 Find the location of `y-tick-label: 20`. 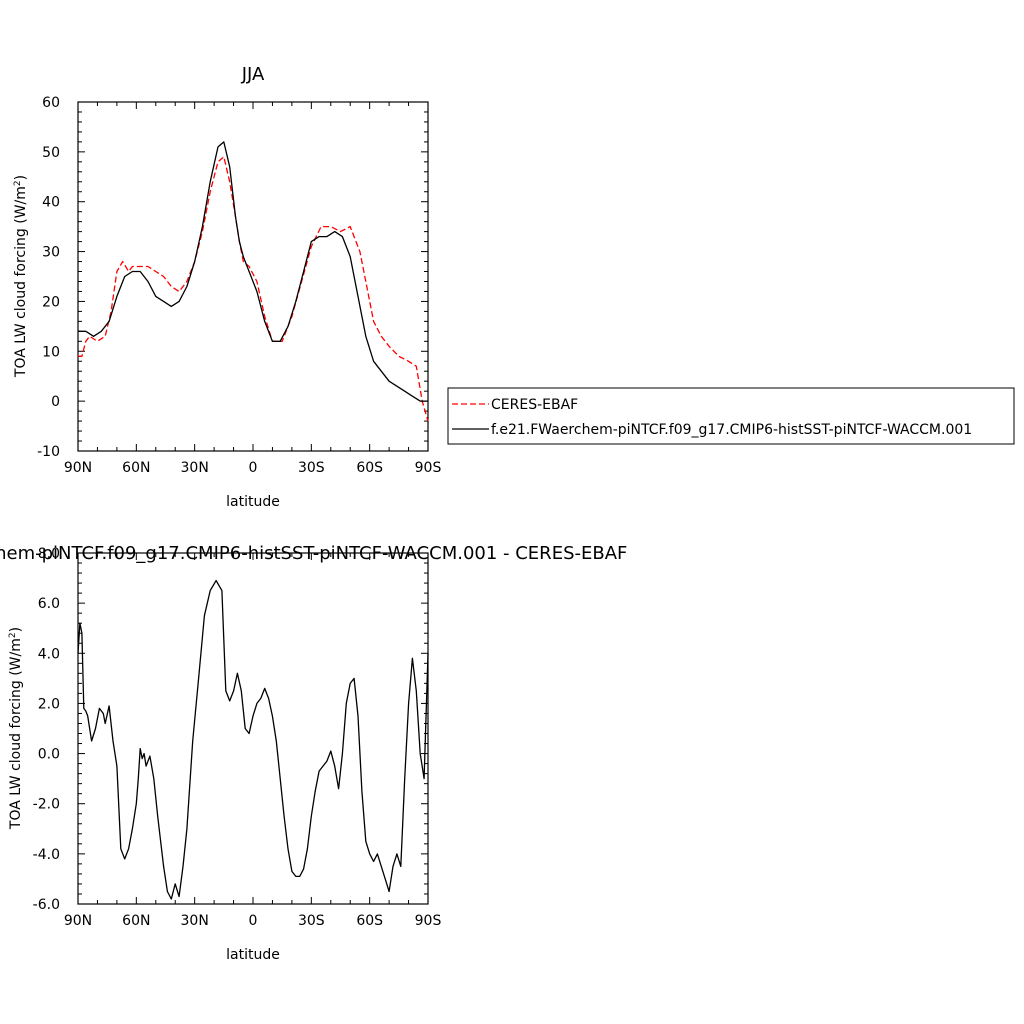

y-tick-label: 20 is located at coordinates (51, 302).